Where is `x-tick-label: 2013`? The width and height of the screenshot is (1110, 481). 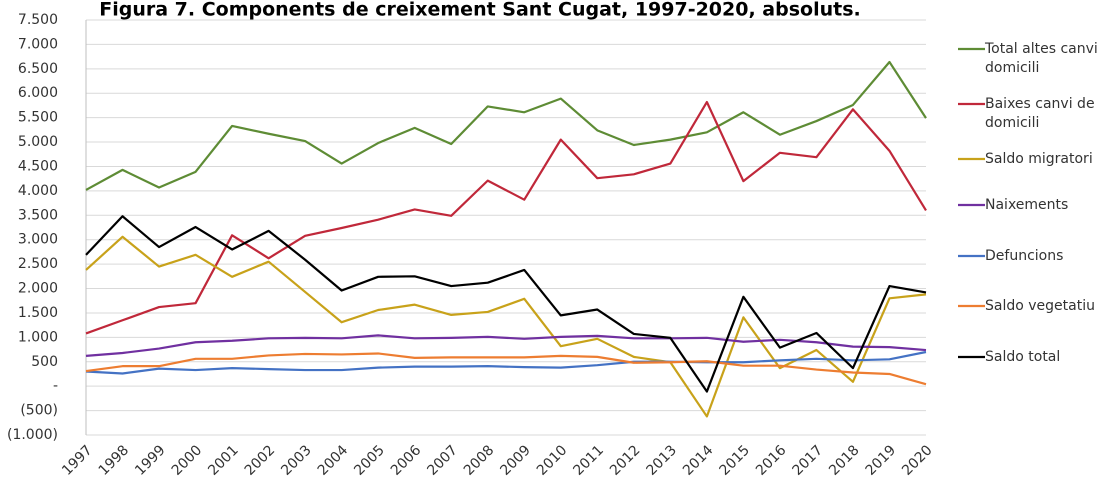 x-tick-label: 2013 is located at coordinates (661, 460).